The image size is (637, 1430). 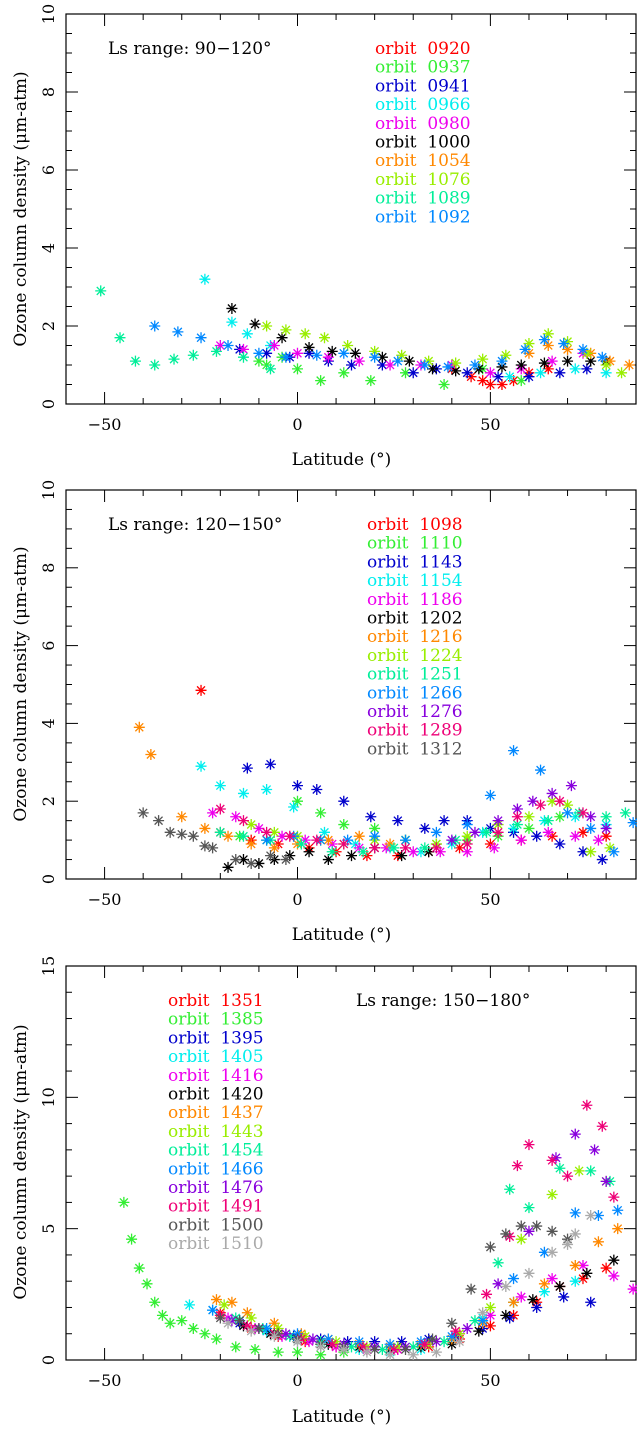 I want to click on legend-entry: orbit 0920, so click(x=423, y=49).